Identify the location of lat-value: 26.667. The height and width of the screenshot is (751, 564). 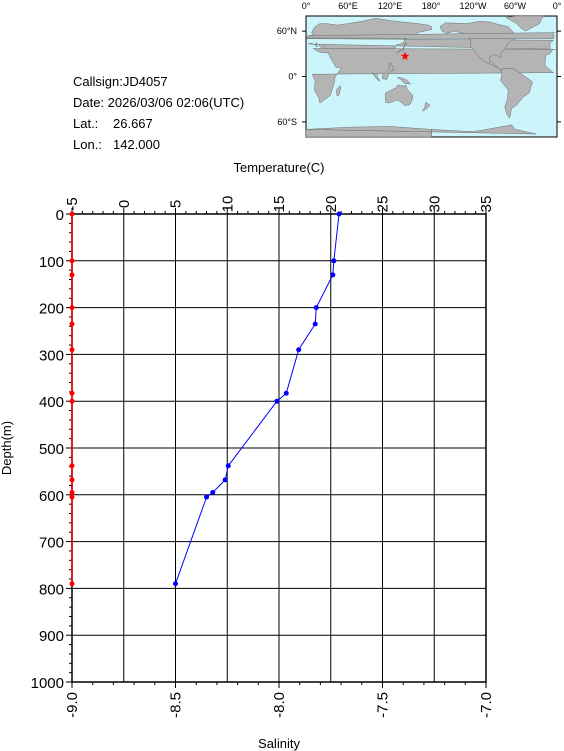
(133, 123).